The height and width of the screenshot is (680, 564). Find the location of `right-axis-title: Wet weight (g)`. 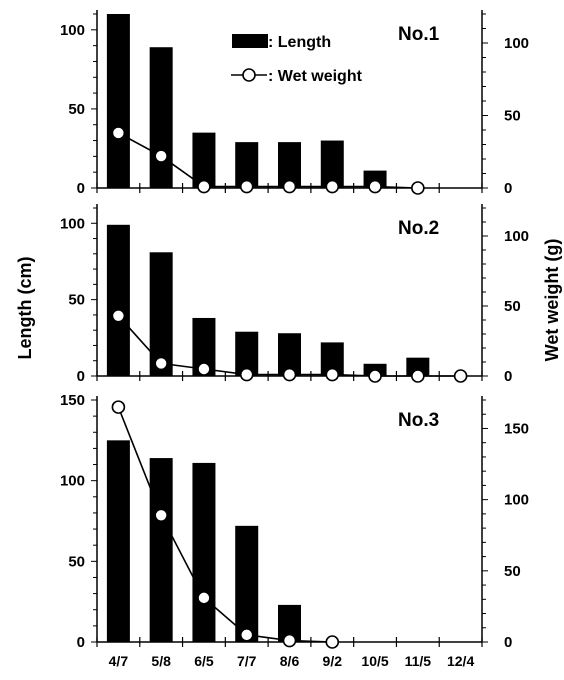

right-axis-title: Wet weight (g) is located at coordinates (552, 300).